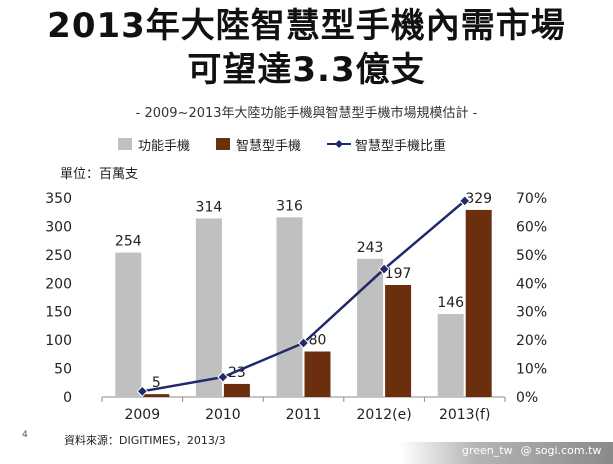 Image resolution: width=613 pixels, height=464 pixels. Describe the element at coordinates (531, 227) in the screenshot. I see `y-right-tick-label: 60%` at that location.